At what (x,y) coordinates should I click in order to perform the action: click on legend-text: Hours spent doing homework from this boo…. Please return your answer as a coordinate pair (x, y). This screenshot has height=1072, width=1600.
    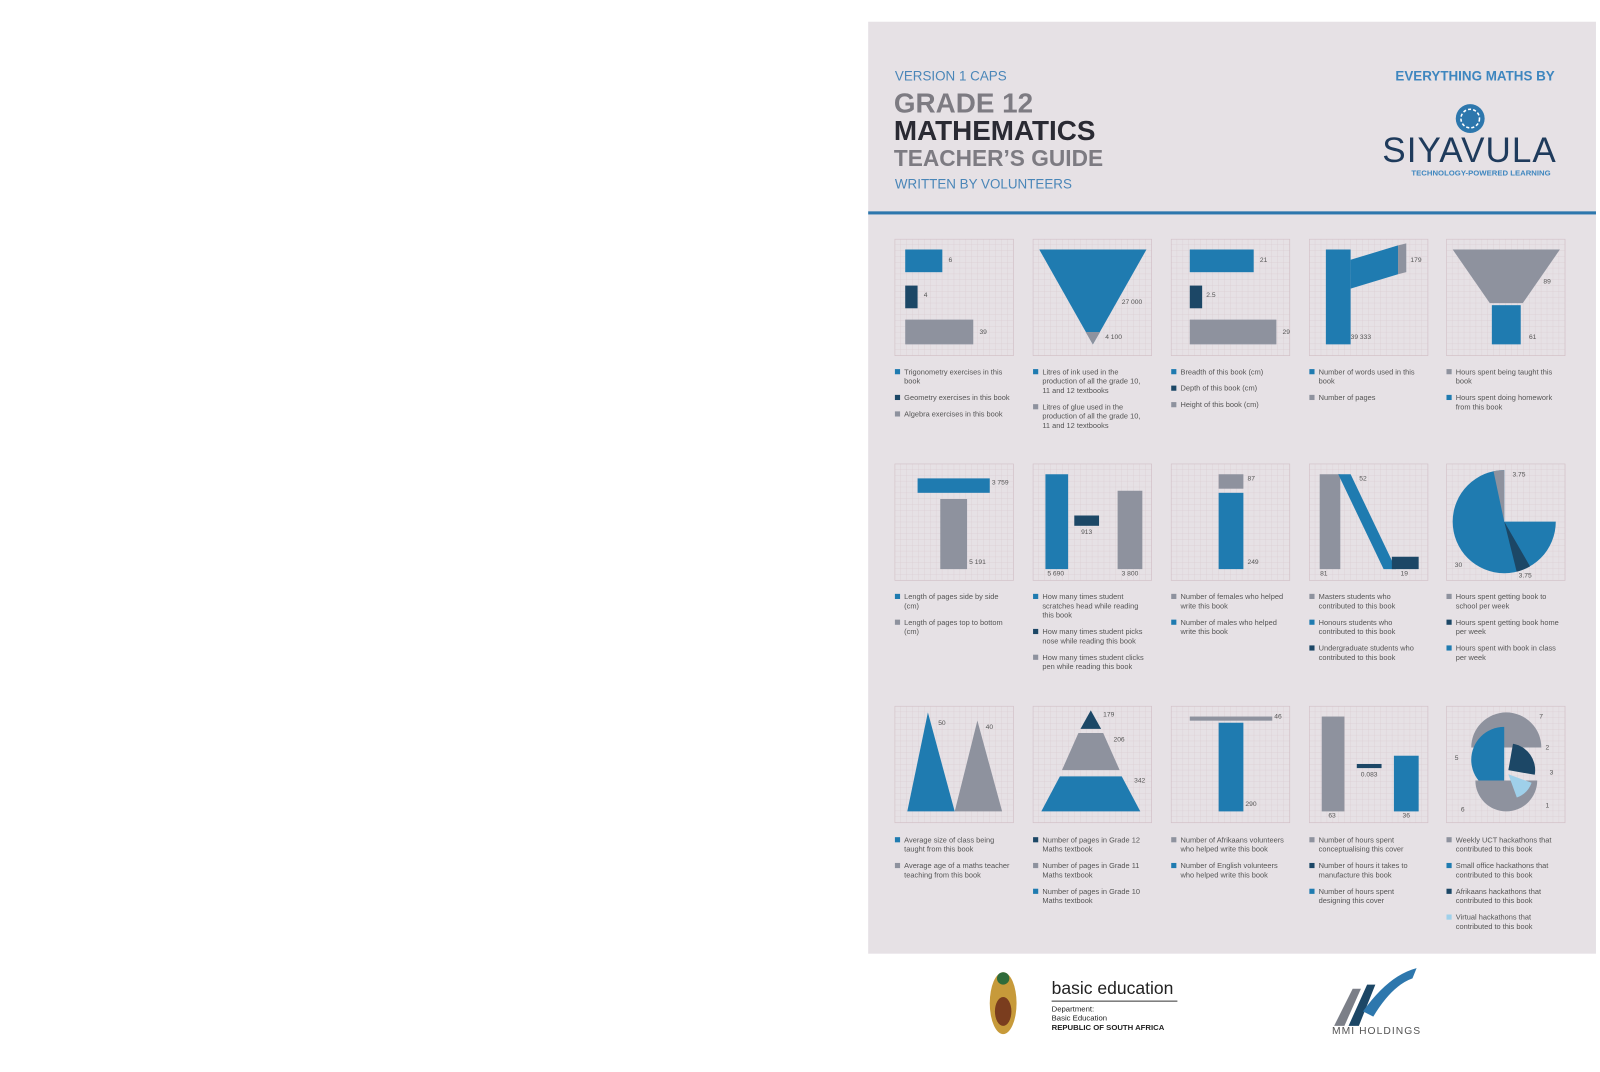
    Looking at the image, I should click on (1504, 402).